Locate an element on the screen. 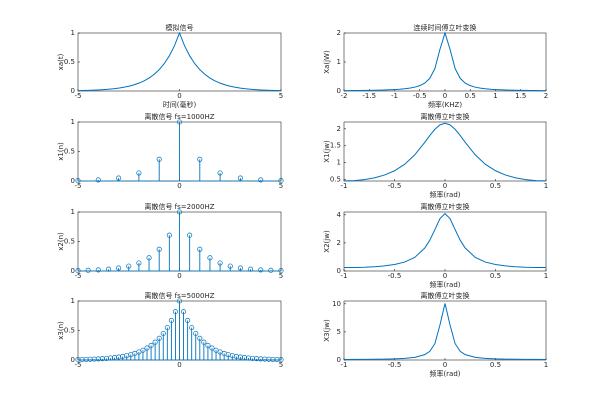 The width and height of the screenshot is (604, 411). x-tick-label: -2 is located at coordinates (344, 96).